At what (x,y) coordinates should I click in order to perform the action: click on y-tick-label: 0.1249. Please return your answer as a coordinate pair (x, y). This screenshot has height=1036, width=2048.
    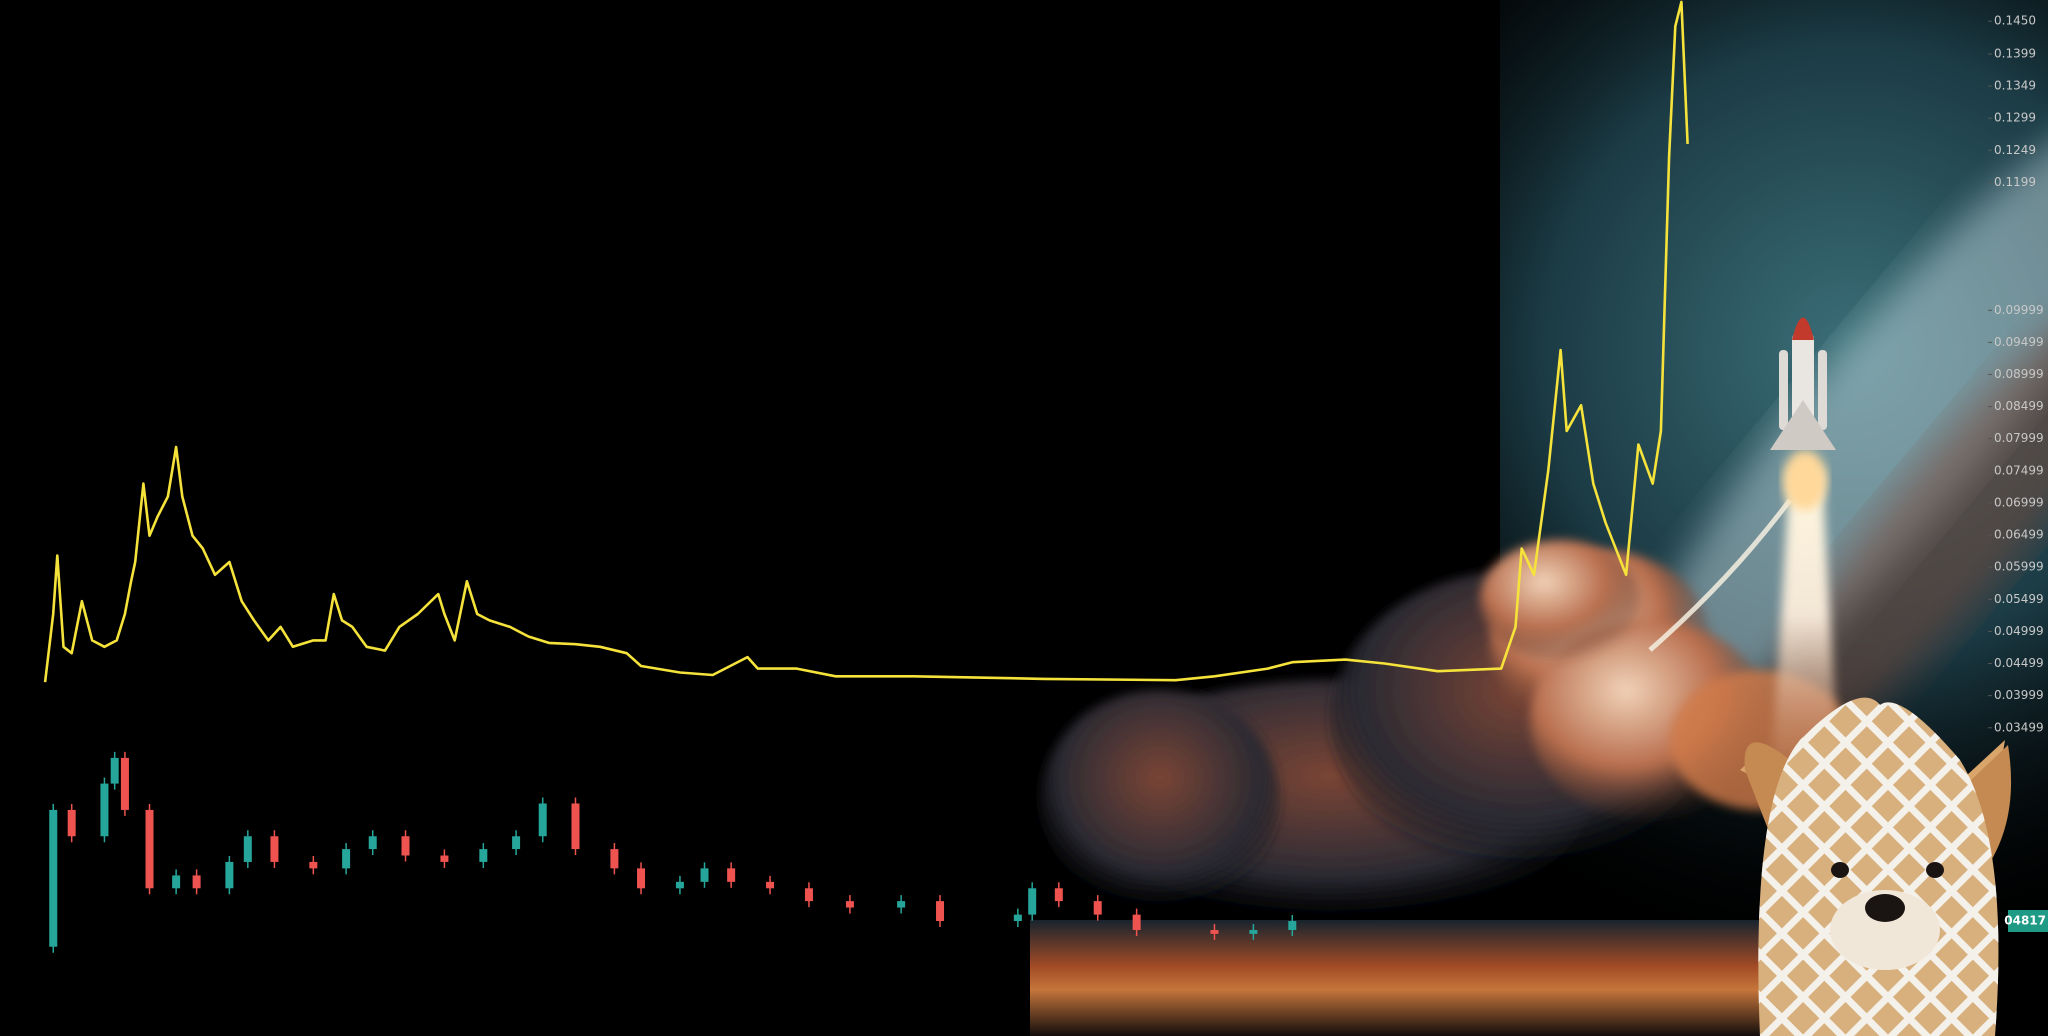
    Looking at the image, I should click on (2015, 150).